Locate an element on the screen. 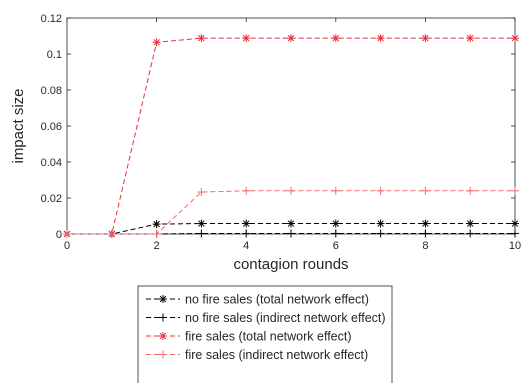 The image size is (528, 383). legend-label: no fire sales (total network effect) is located at coordinates (277, 300).